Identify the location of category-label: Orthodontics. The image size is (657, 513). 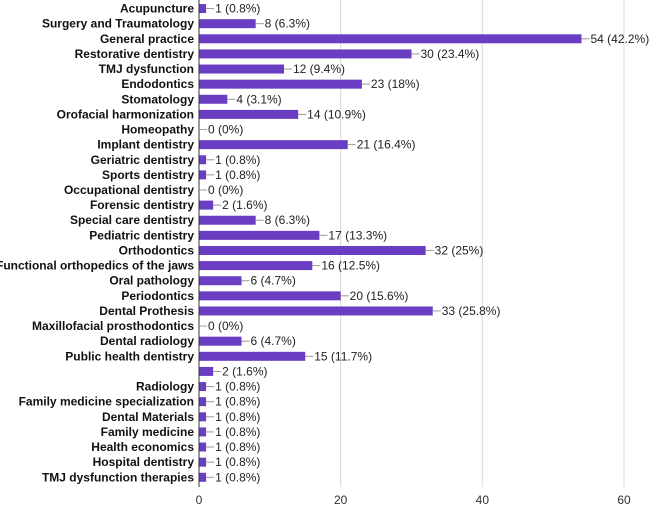
(157, 250).